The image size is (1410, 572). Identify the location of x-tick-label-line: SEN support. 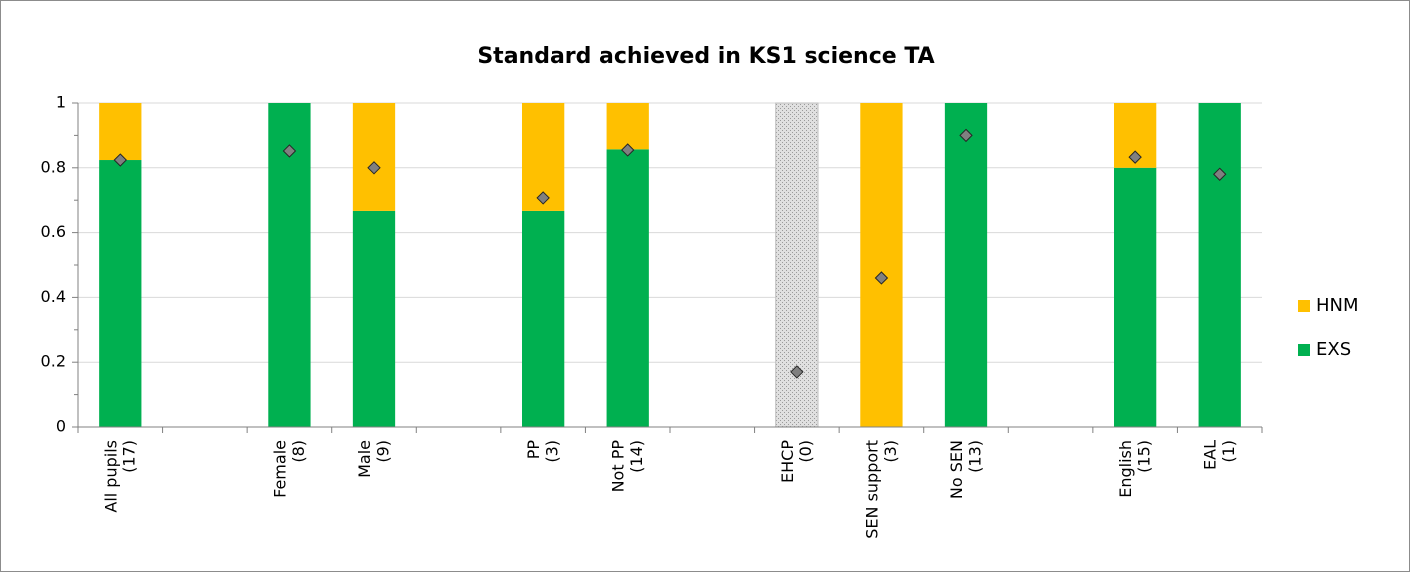
(871, 489).